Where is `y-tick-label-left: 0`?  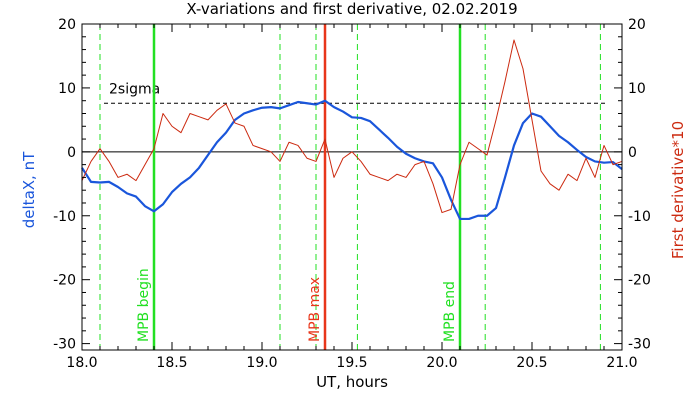 y-tick-label-left: 0 is located at coordinates (71, 153).